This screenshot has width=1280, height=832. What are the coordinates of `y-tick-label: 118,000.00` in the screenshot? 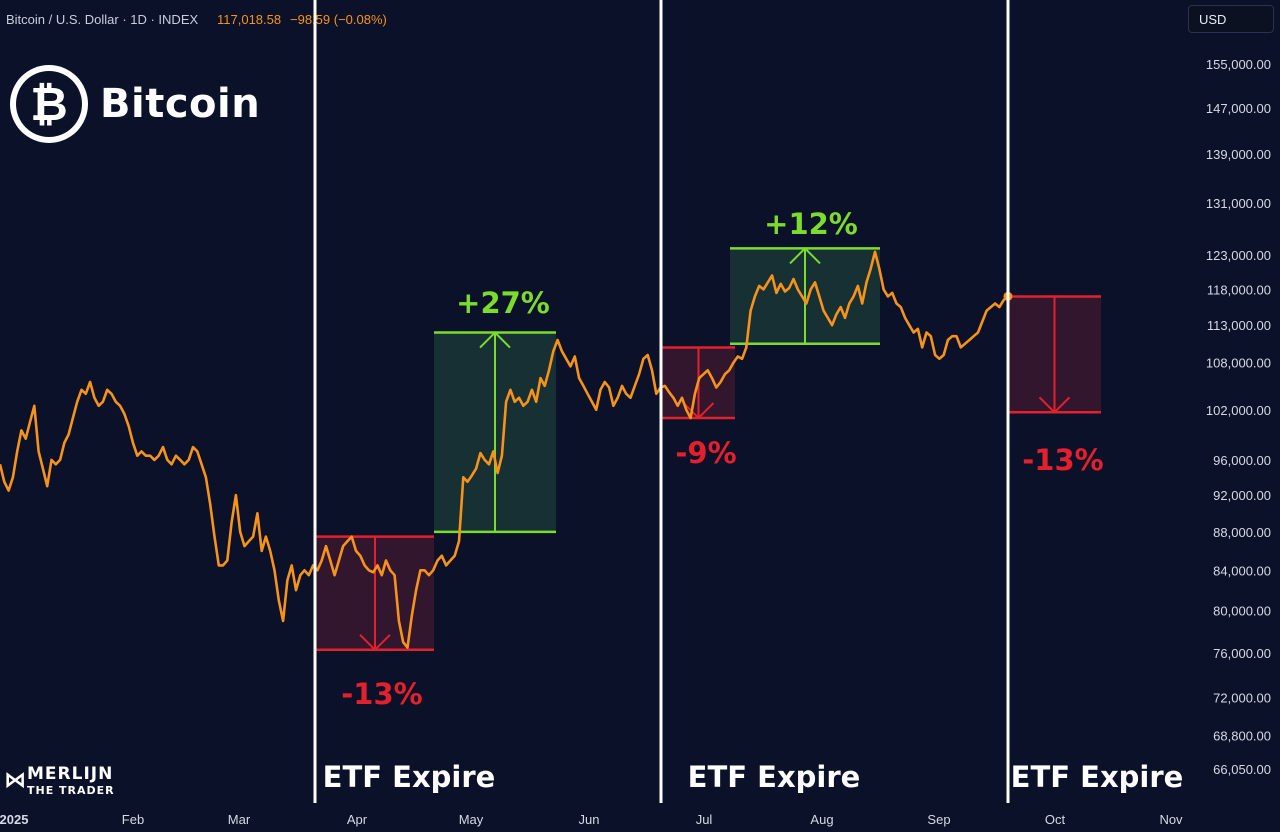 It's located at (1239, 289).